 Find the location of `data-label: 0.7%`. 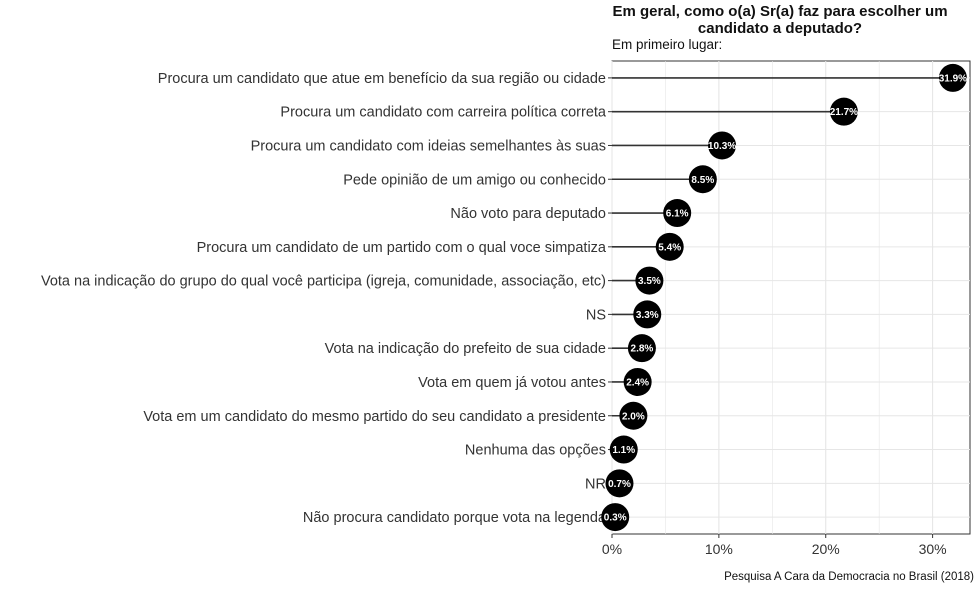

data-label: 0.7% is located at coordinates (619, 484).